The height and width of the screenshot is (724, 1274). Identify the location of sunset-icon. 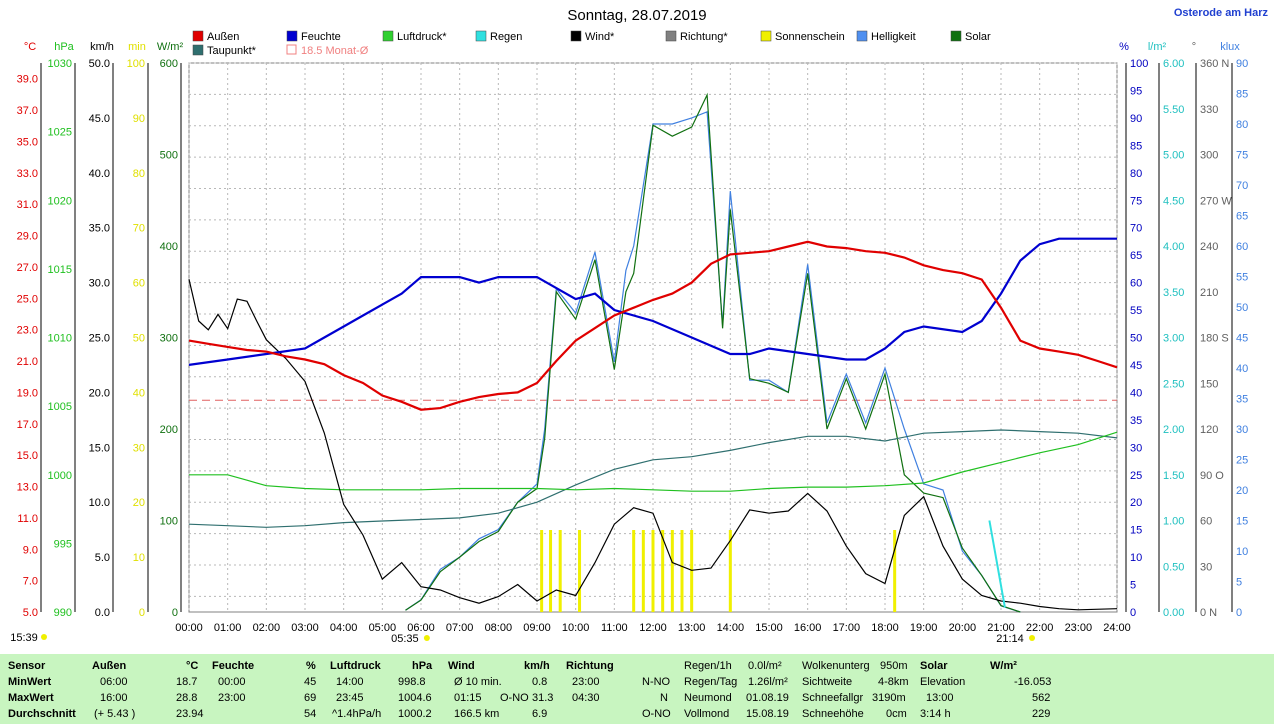
(1032, 638).